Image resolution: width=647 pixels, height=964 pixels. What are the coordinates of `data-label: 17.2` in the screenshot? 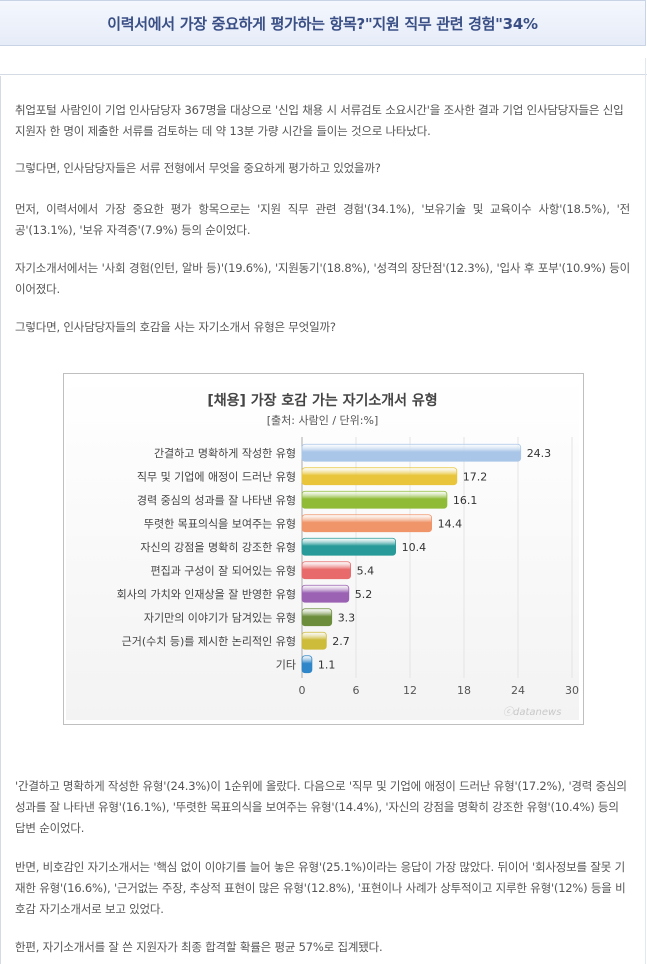 It's located at (475, 476).